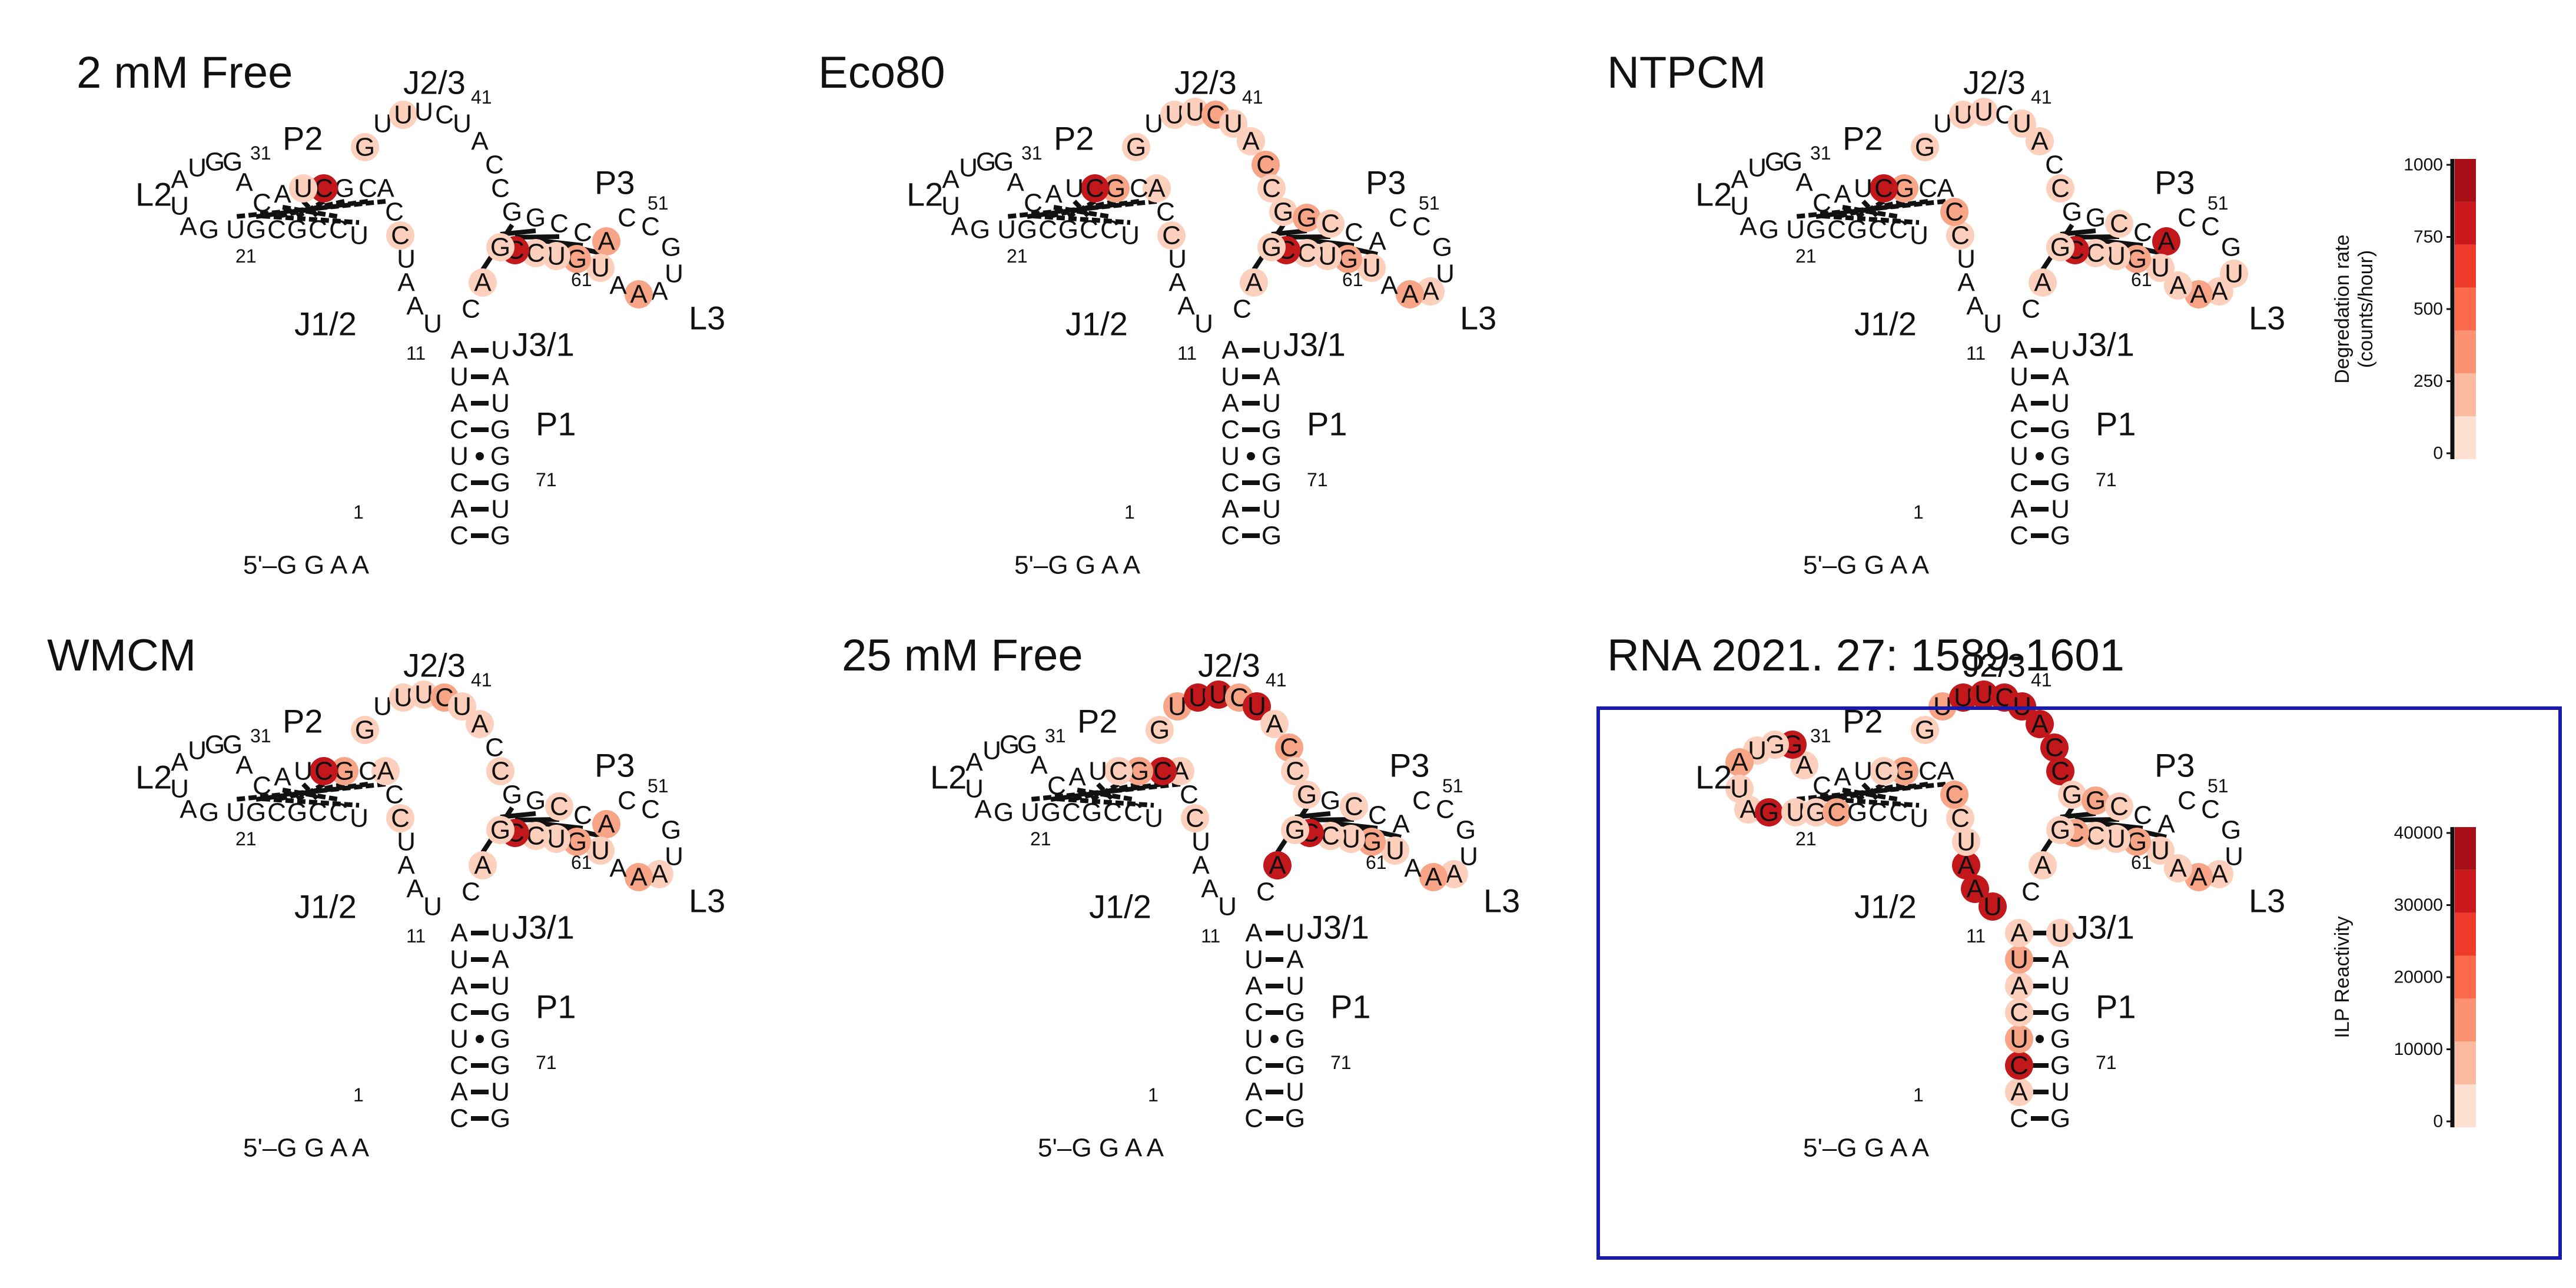 This screenshot has height=1288, width=2576. I want to click on region-label-p2: P2, so click(1097, 721).